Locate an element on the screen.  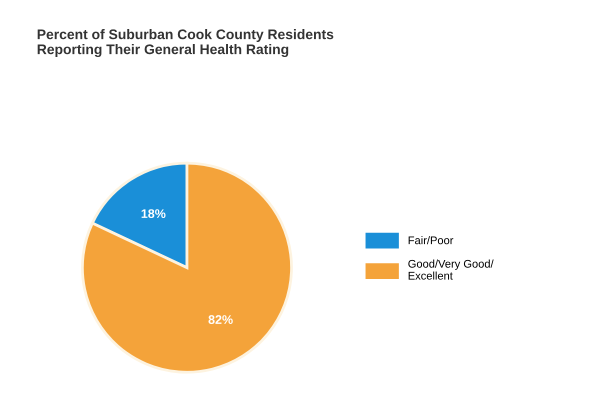
legend-label: Good/Very Good/ Excellent is located at coordinates (451, 270).